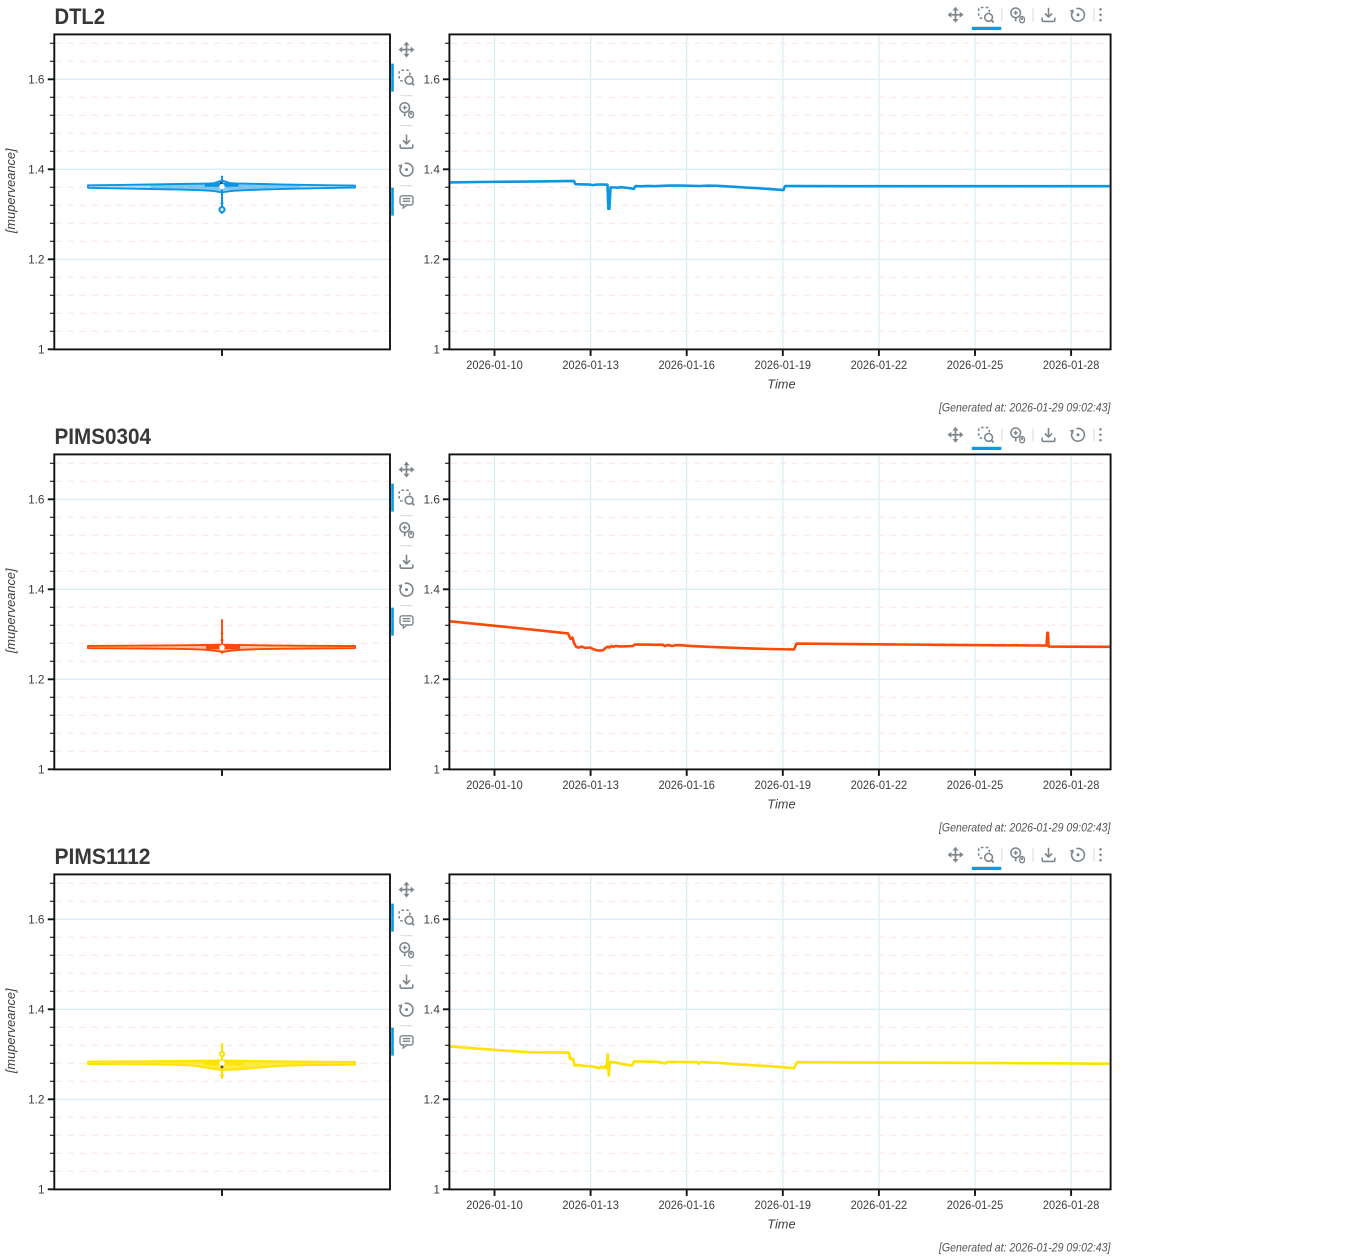  I want to click on svg-text: PIMS1112, so click(103, 856).